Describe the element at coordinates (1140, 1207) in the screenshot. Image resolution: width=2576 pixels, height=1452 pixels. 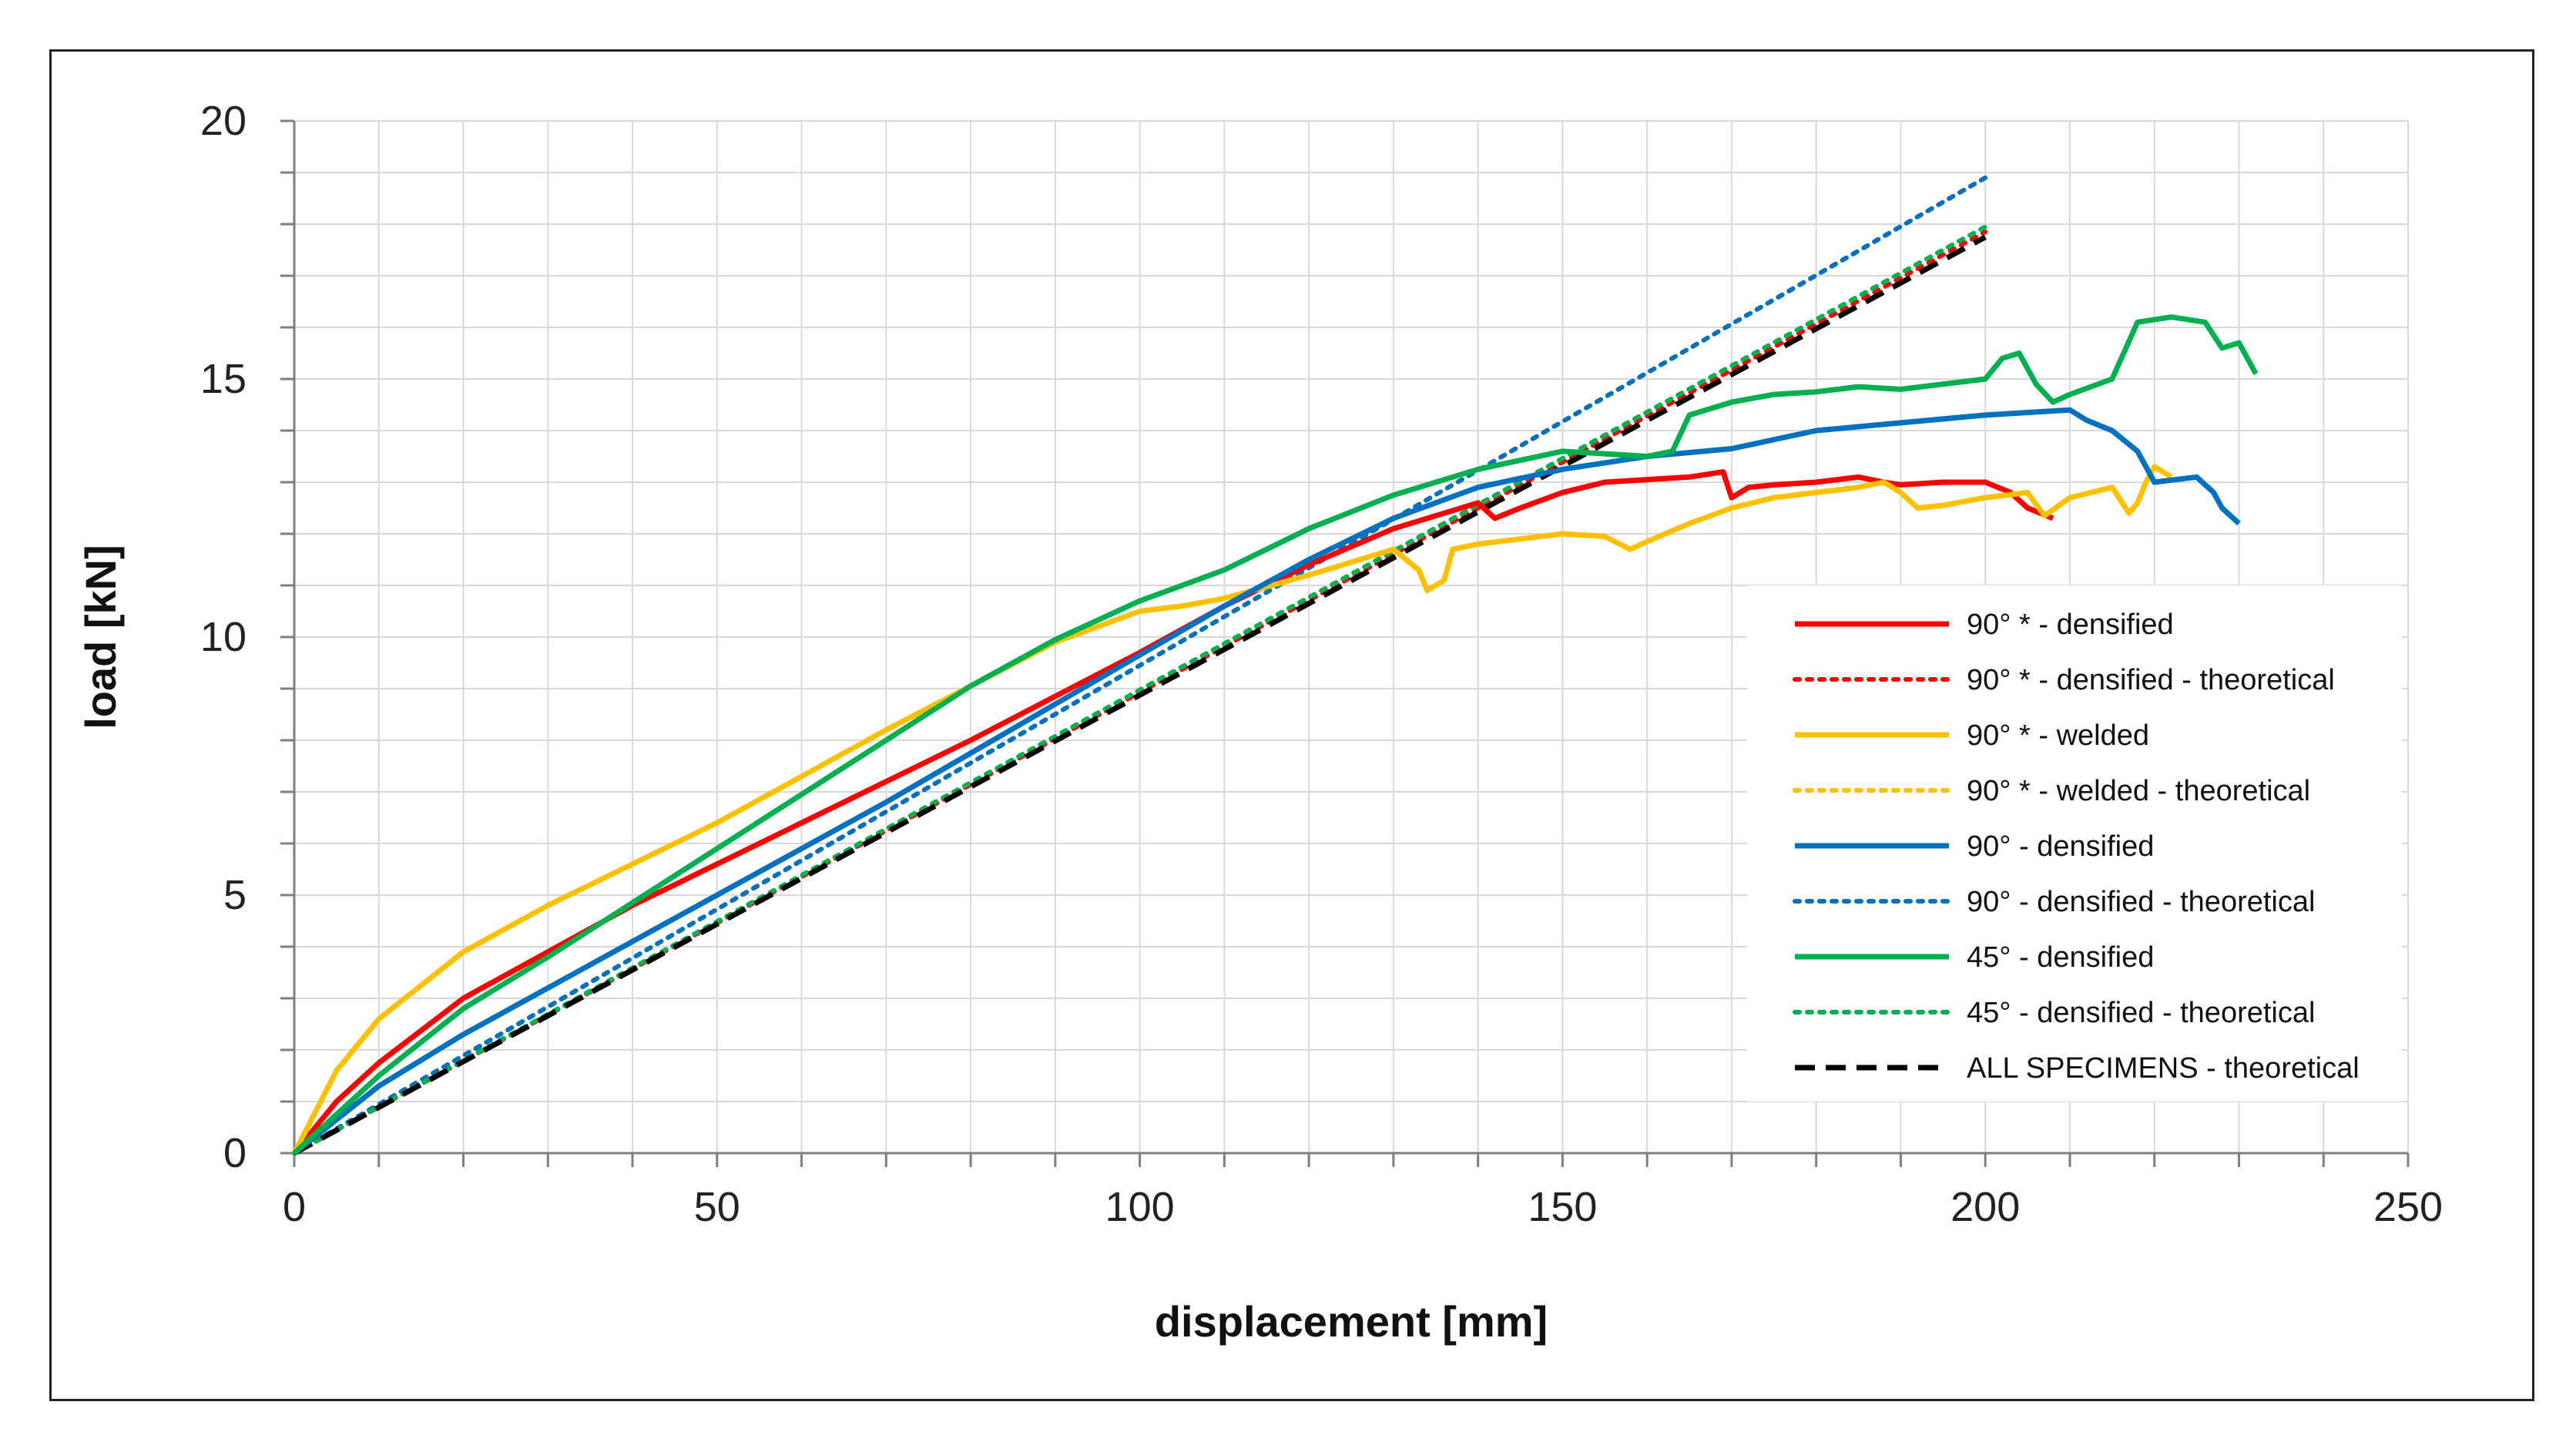
I see `x-tick-label: 100` at that location.